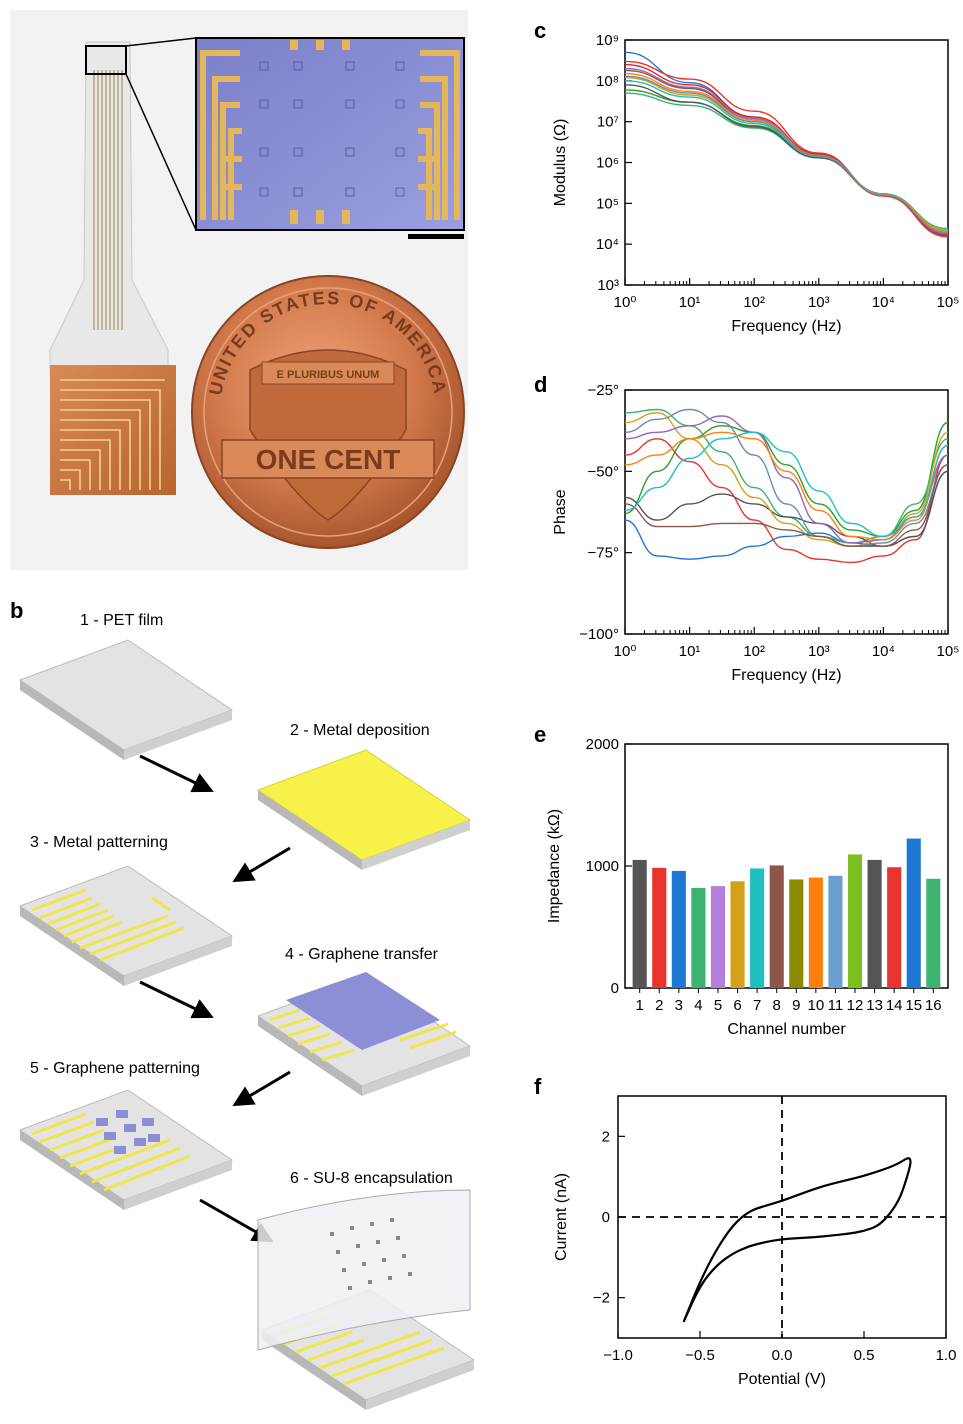  I want to click on x-tick-label-f: 0.0, so click(782, 1355).